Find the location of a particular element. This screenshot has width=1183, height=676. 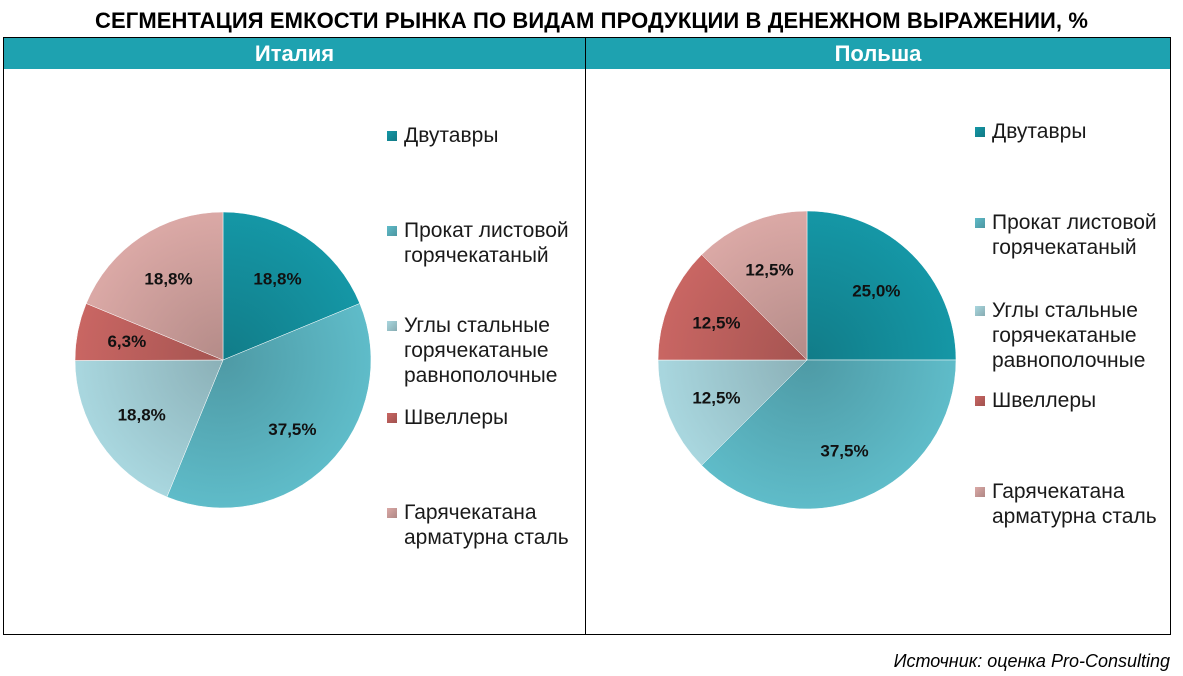

pie-slice-label: 6,3% is located at coordinates (126, 341).